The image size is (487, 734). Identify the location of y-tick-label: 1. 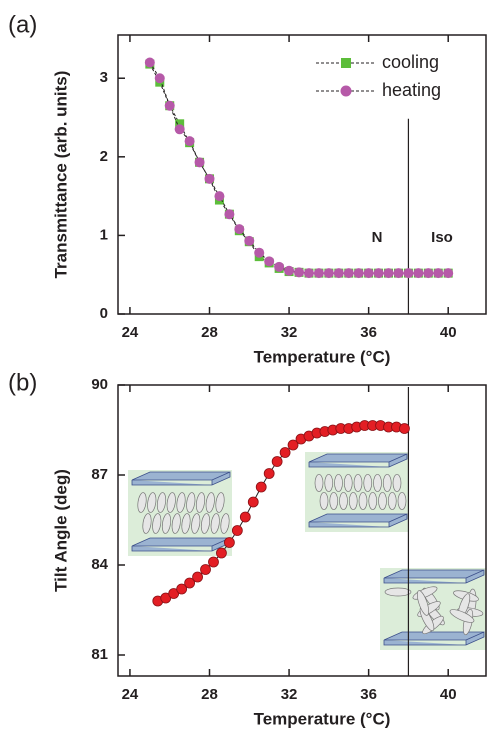
(104, 234).